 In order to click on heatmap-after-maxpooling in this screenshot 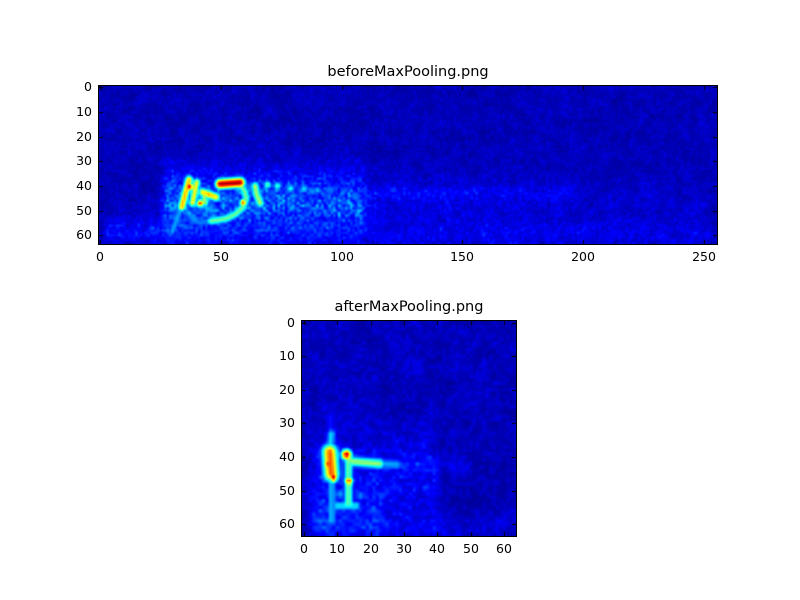, I will do `click(409, 428)`.